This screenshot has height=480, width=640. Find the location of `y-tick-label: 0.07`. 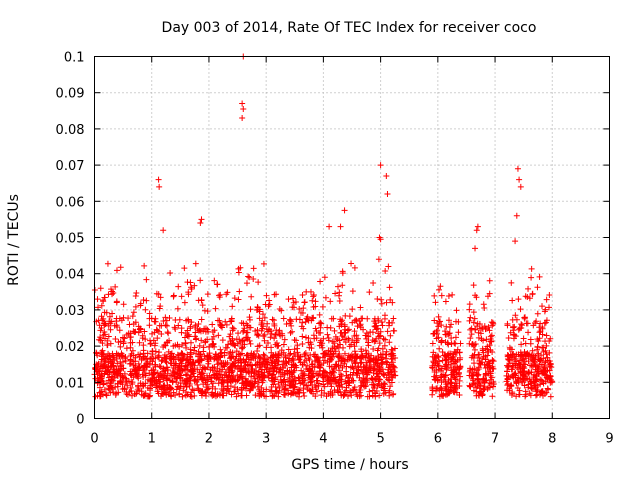

y-tick-label: 0.07 is located at coordinates (70, 166).